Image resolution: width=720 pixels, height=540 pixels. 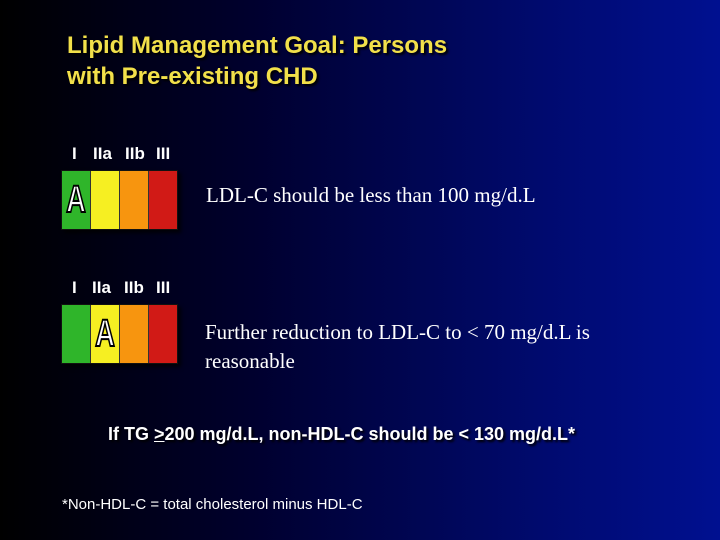 What do you see at coordinates (105, 200) in the screenshot?
I see `class-segment-IIa` at bounding box center [105, 200].